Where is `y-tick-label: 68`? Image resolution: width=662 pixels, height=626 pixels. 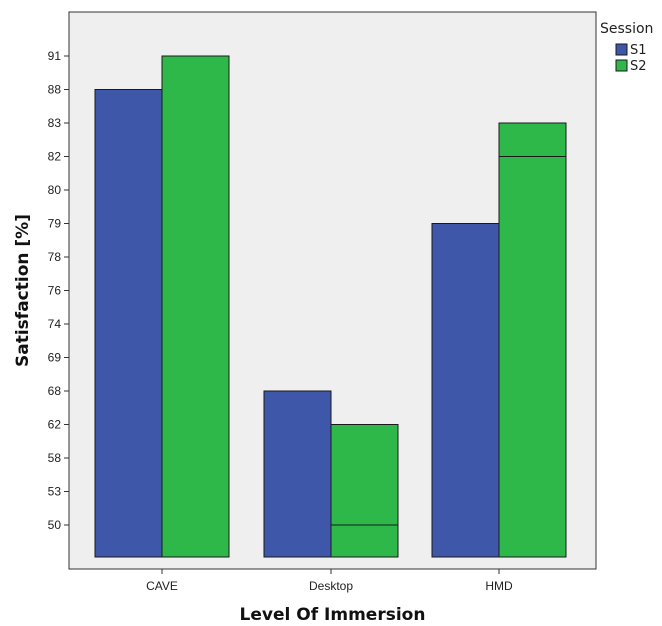 y-tick-label: 68 is located at coordinates (55, 391).